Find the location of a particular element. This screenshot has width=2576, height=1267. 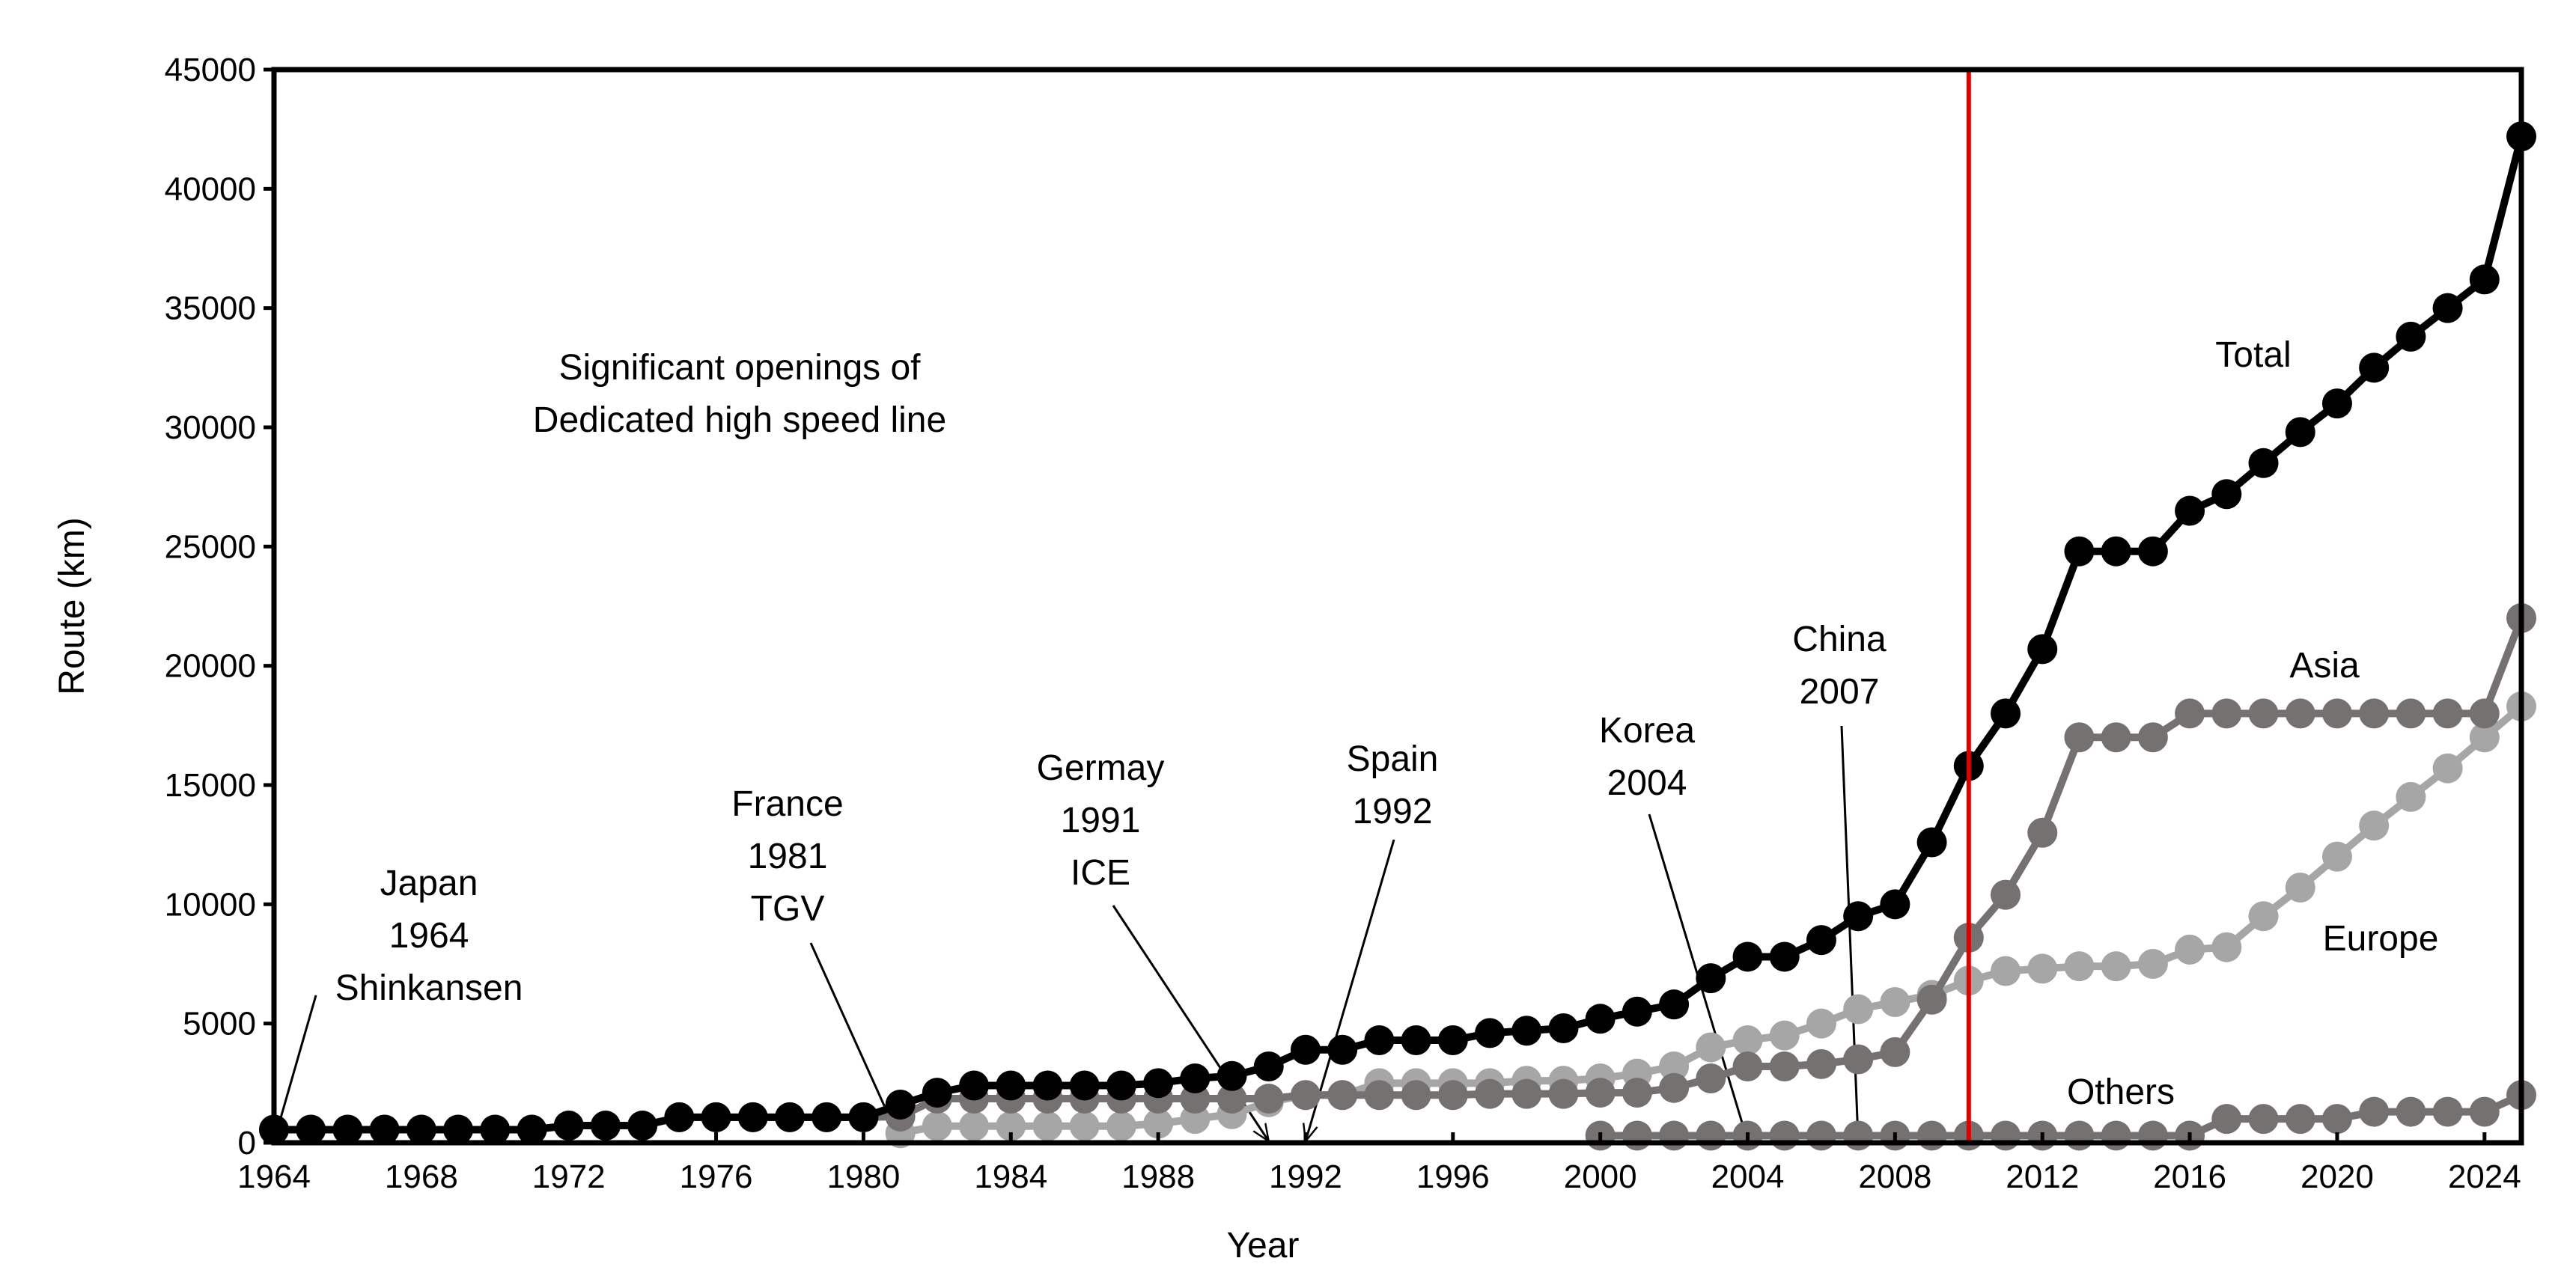

series-label-total: Total is located at coordinates (2253, 355).